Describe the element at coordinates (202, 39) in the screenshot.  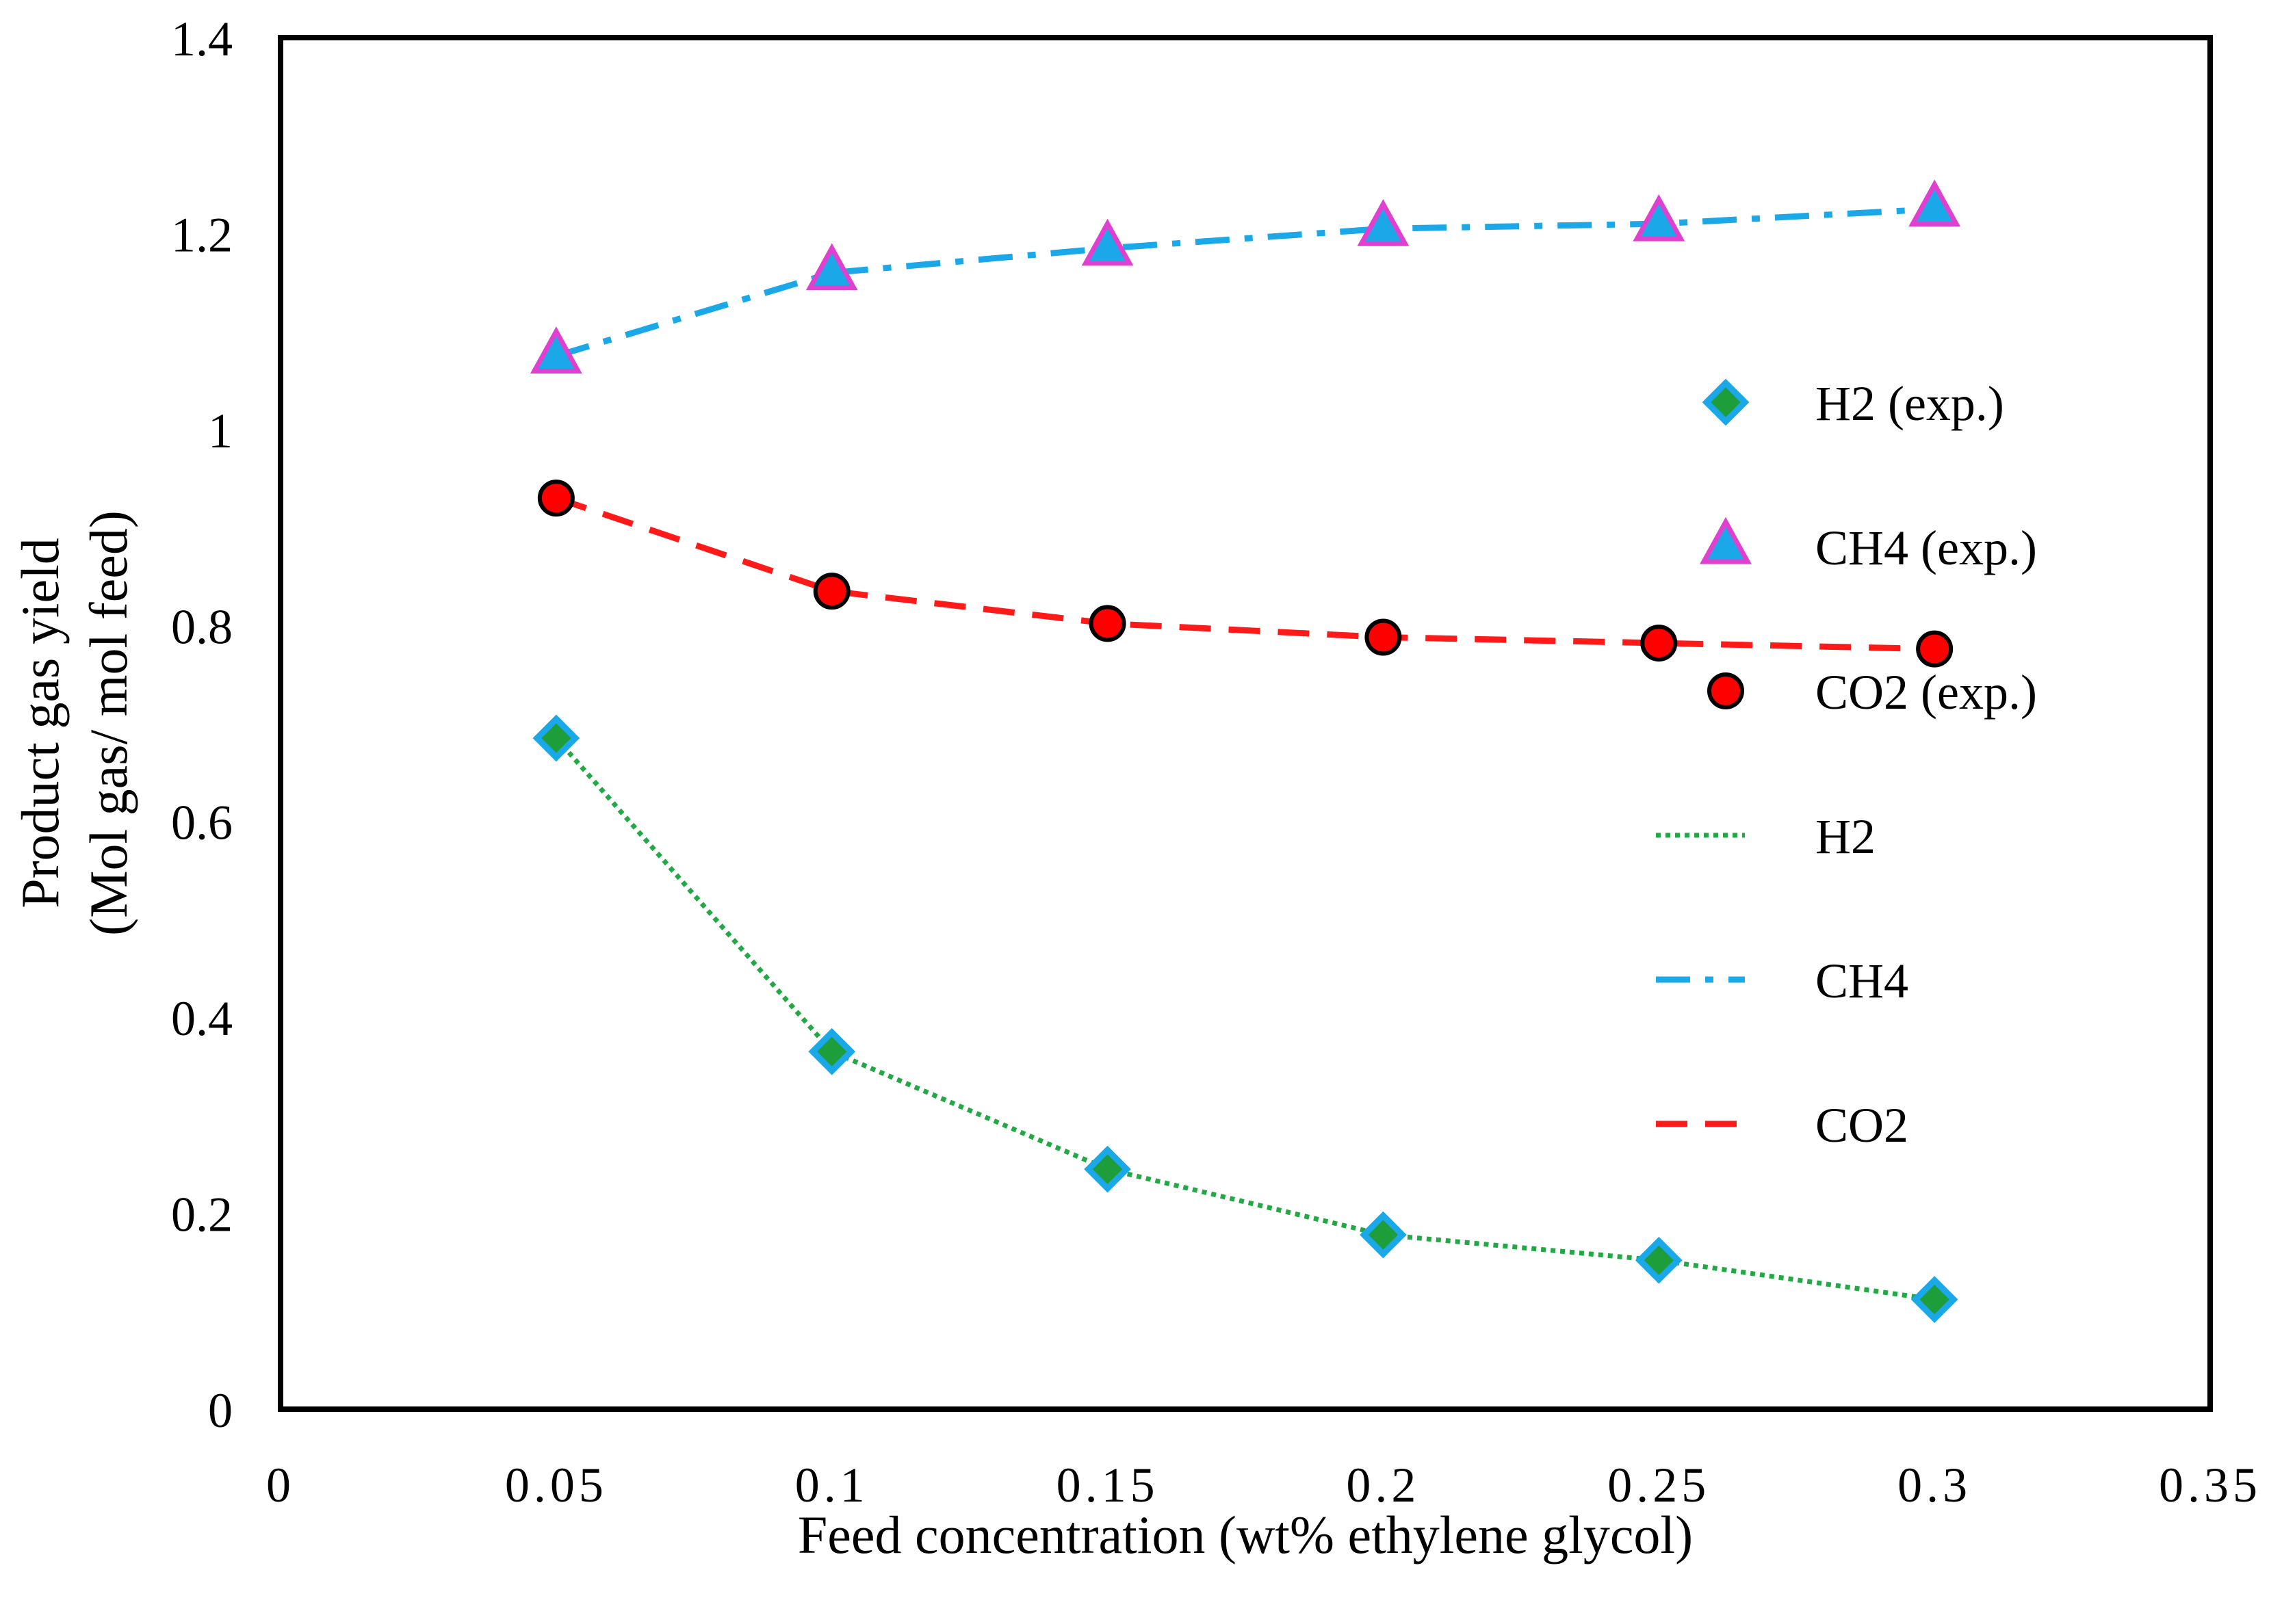
I see `y-tick-label: 1.4` at that location.